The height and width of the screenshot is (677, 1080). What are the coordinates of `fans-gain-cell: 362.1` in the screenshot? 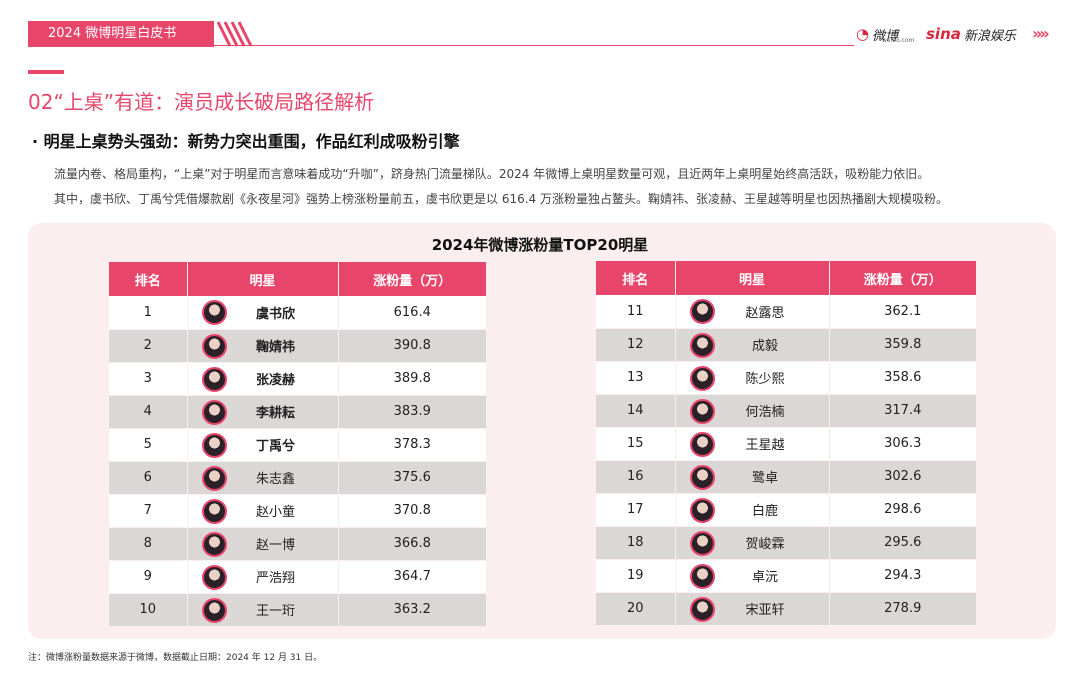 It's located at (902, 312).